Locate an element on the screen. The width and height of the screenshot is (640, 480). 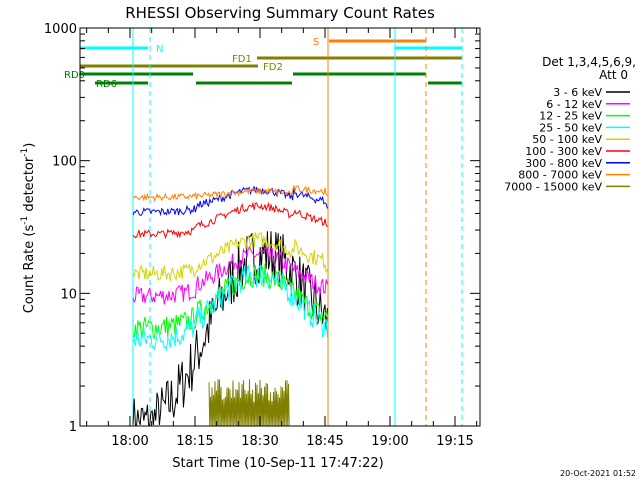
x-tick-label: 18:15 is located at coordinates (194, 441).